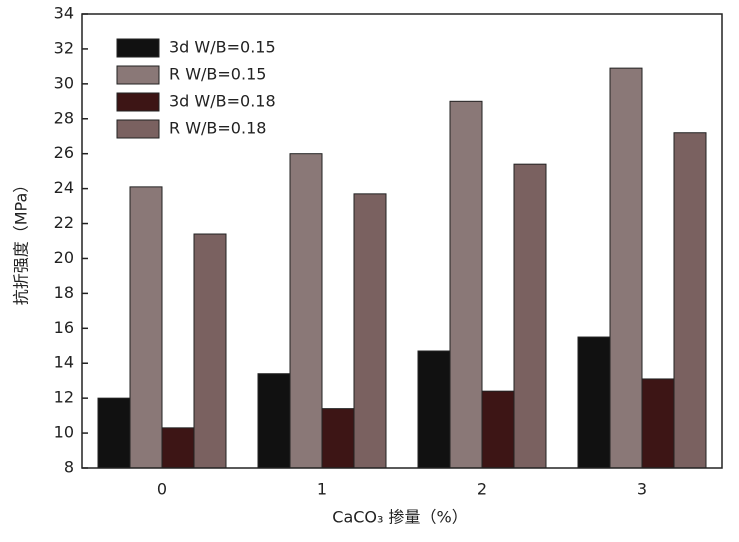 The height and width of the screenshot is (542, 739). What do you see at coordinates (399, 517) in the screenshot?
I see `x-axis-label: CaCO₃ 掺量（%）` at bounding box center [399, 517].